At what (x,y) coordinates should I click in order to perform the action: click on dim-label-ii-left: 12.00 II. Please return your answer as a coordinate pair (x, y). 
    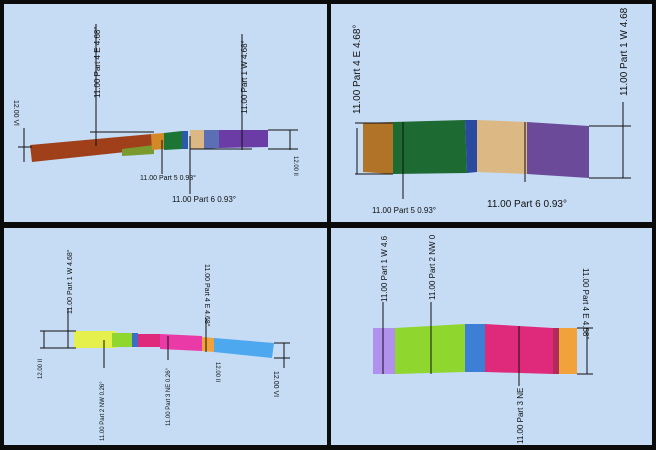
    Looking at the image, I should click on (41, 369).